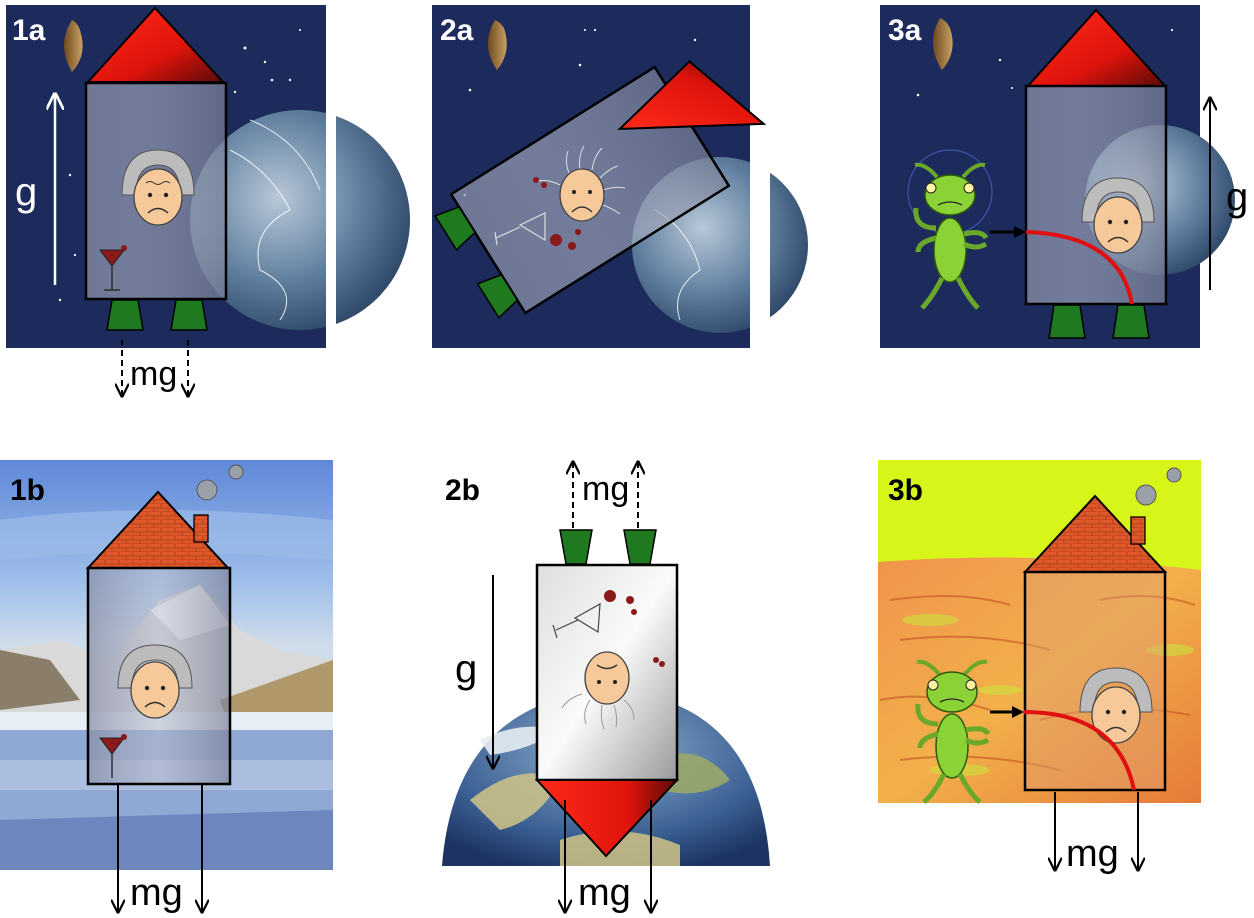 Image resolution: width=1254 pixels, height=918 pixels. I want to click on panel-label: 1a, so click(29, 30).